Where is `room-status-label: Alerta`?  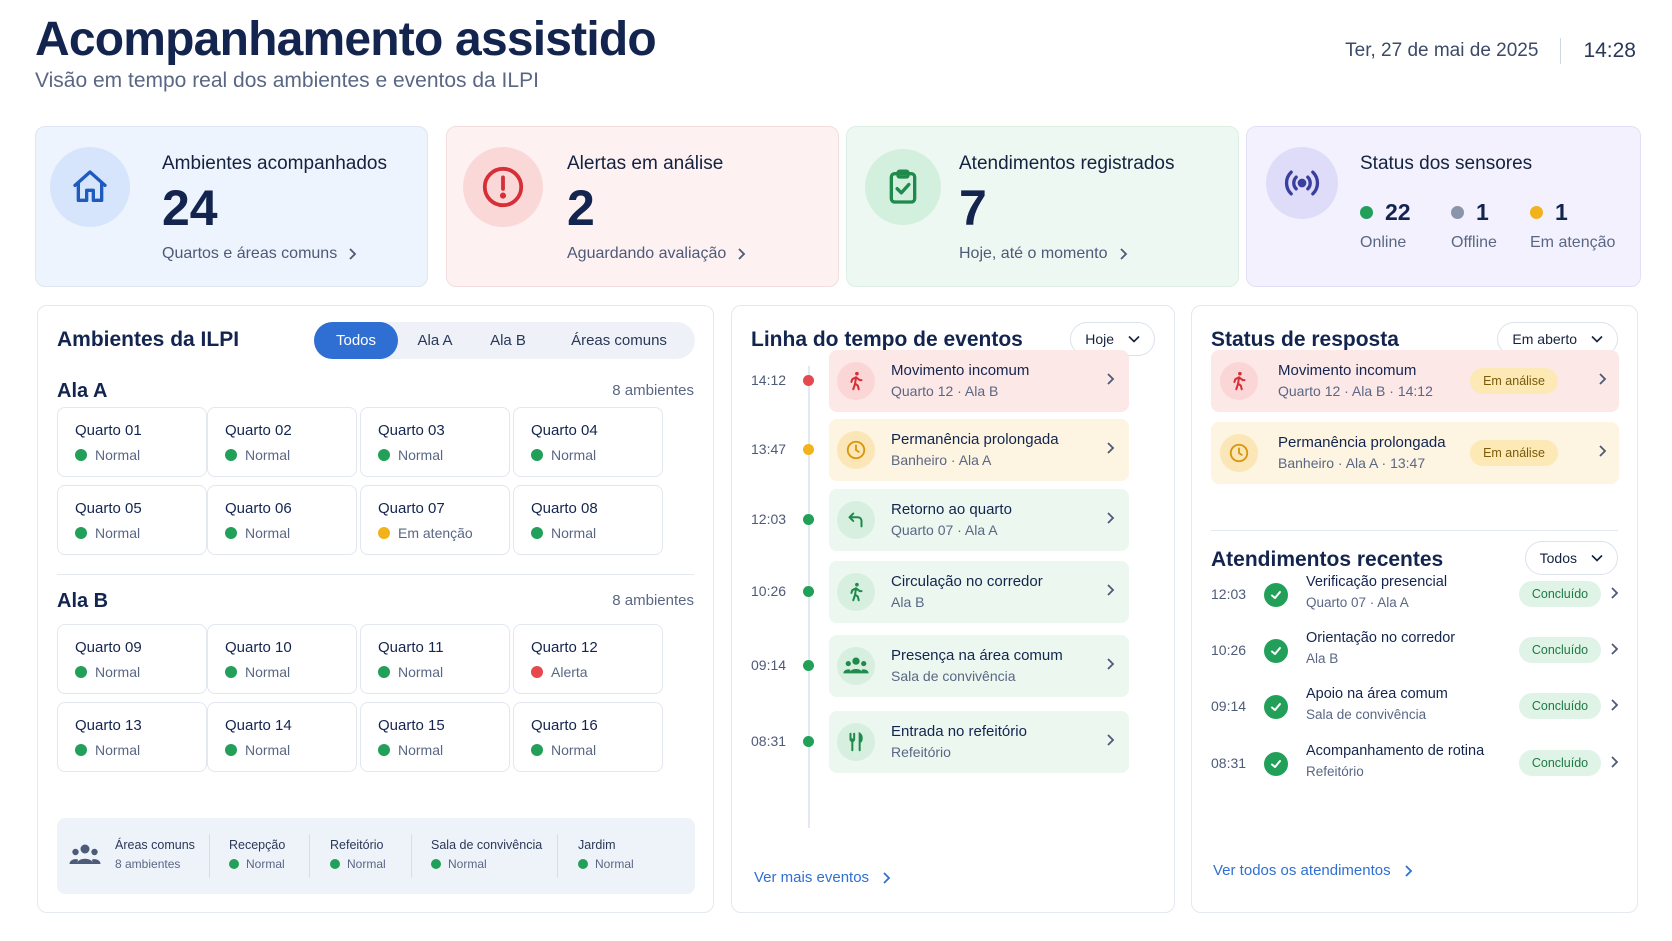 room-status-label: Alerta is located at coordinates (569, 672).